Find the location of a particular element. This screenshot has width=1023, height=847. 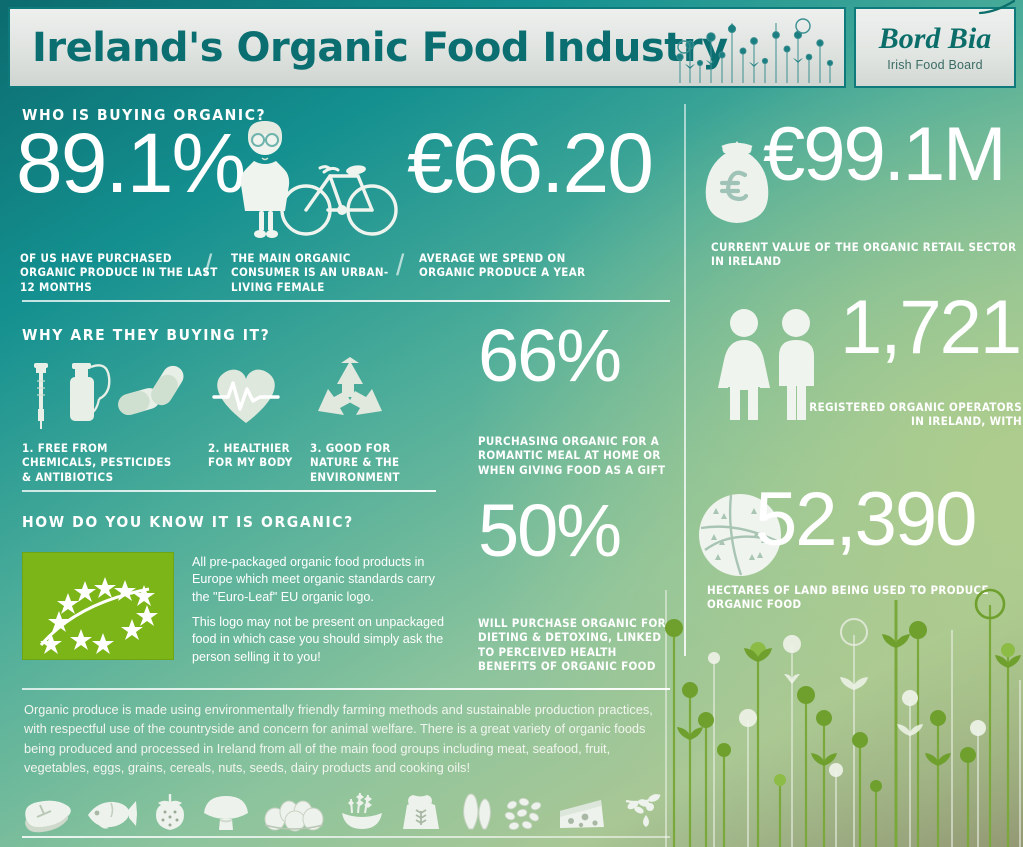

heart-pulse-icon is located at coordinates (246, 396).